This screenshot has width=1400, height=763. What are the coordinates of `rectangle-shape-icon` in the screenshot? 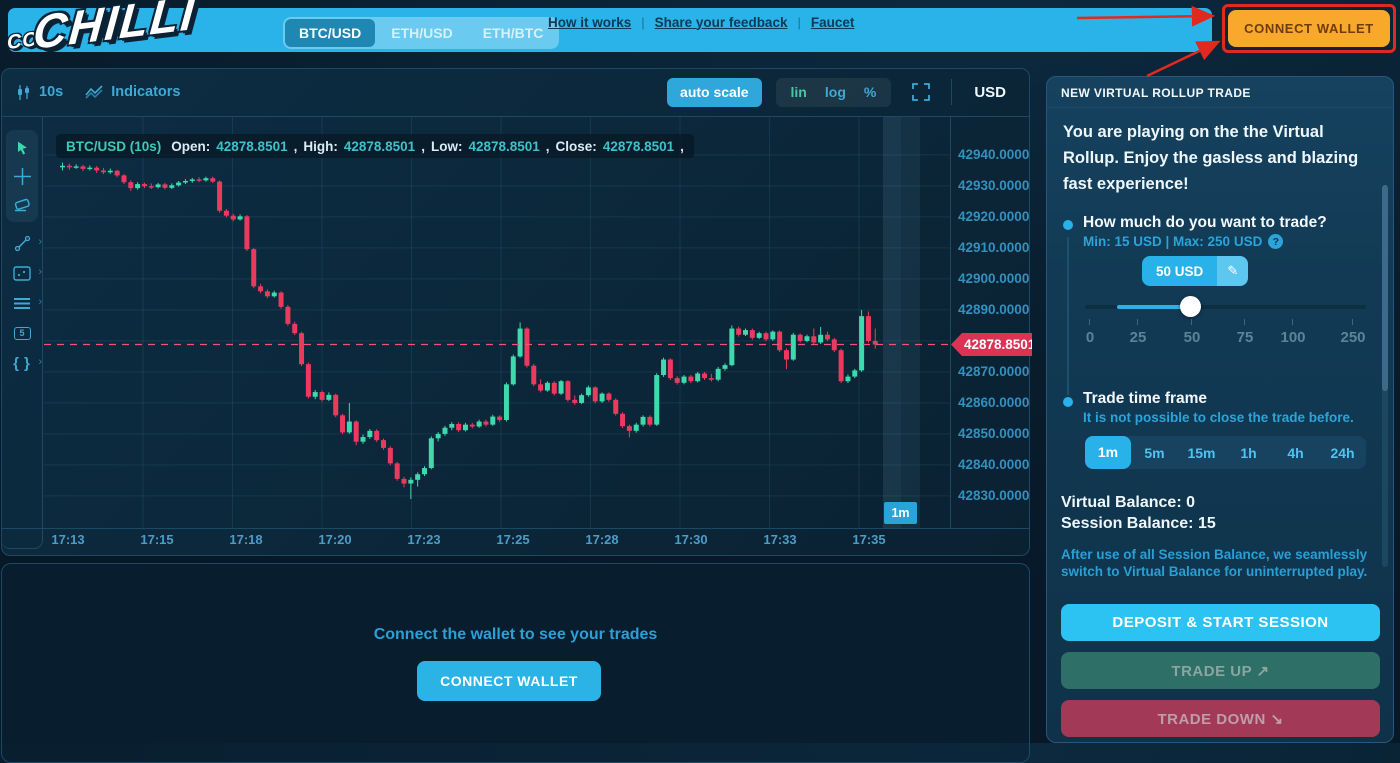 It's located at (22, 273).